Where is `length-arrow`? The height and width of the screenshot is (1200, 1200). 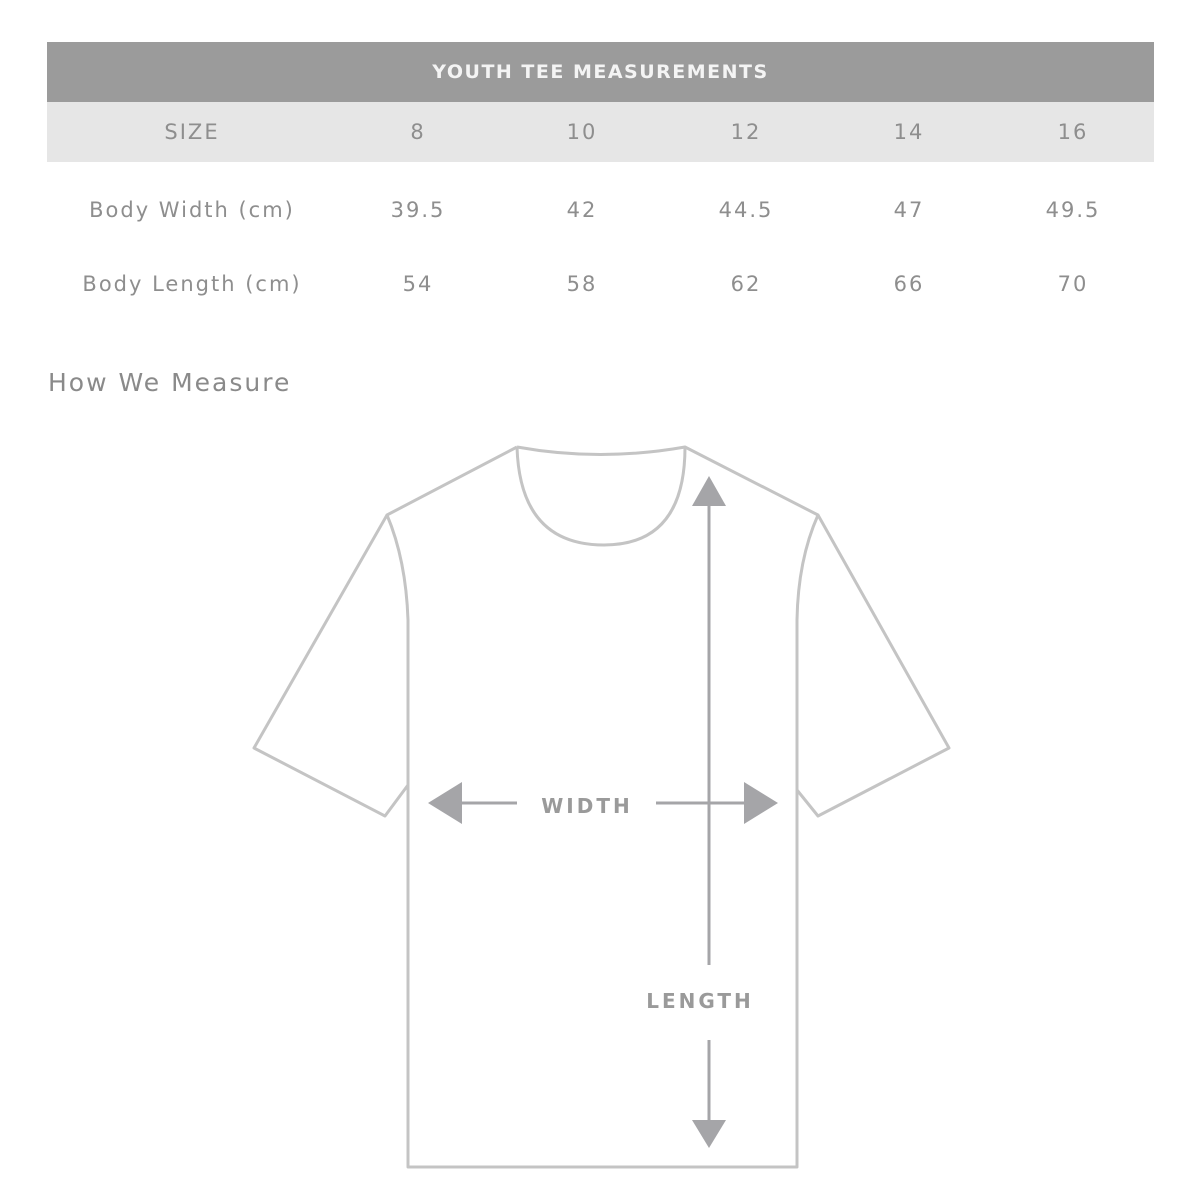 length-arrow is located at coordinates (709, 812).